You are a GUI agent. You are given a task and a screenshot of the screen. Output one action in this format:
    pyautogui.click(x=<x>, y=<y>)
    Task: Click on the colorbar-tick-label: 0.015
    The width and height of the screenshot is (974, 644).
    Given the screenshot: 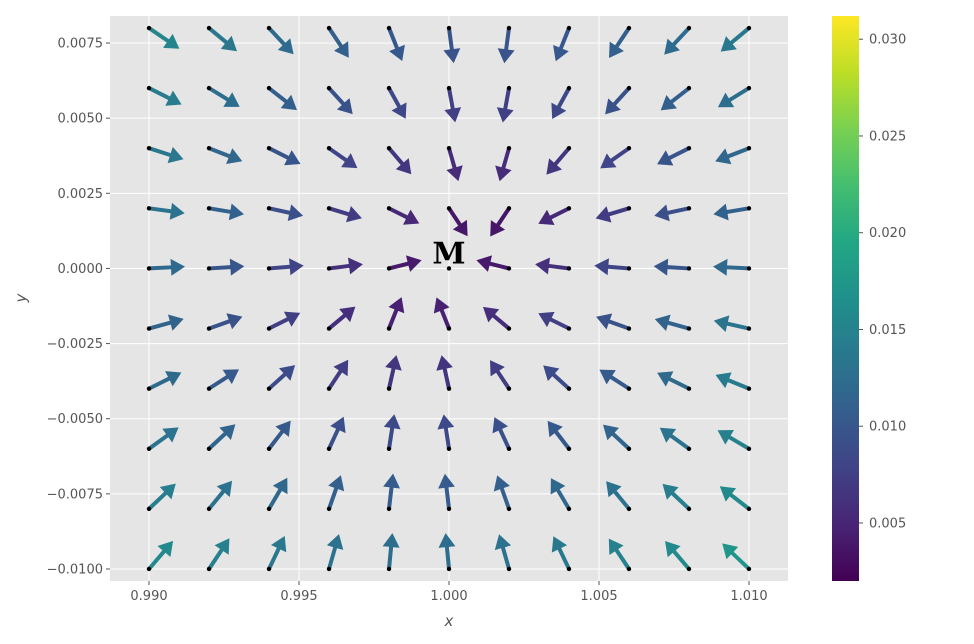 What is the action you would take?
    pyautogui.click(x=887, y=330)
    